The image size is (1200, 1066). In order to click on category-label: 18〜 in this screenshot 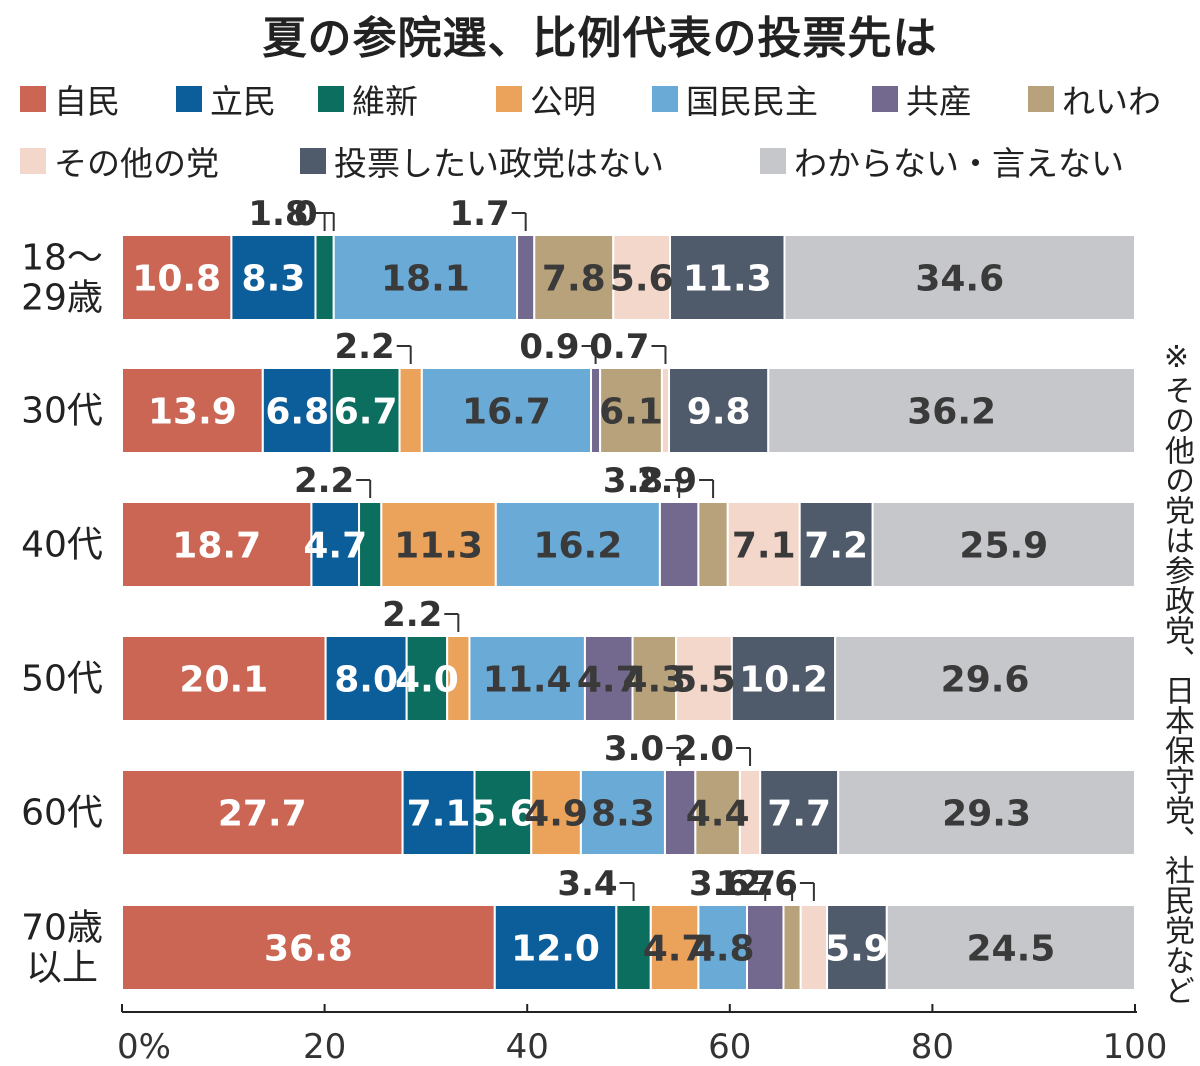, I will do `click(62, 258)`.